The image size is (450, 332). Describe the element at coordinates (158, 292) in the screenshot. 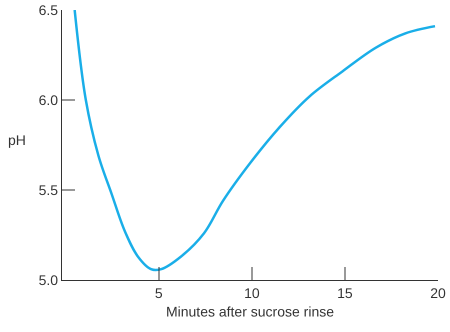

I see `x-tick-label: 5` at that location.